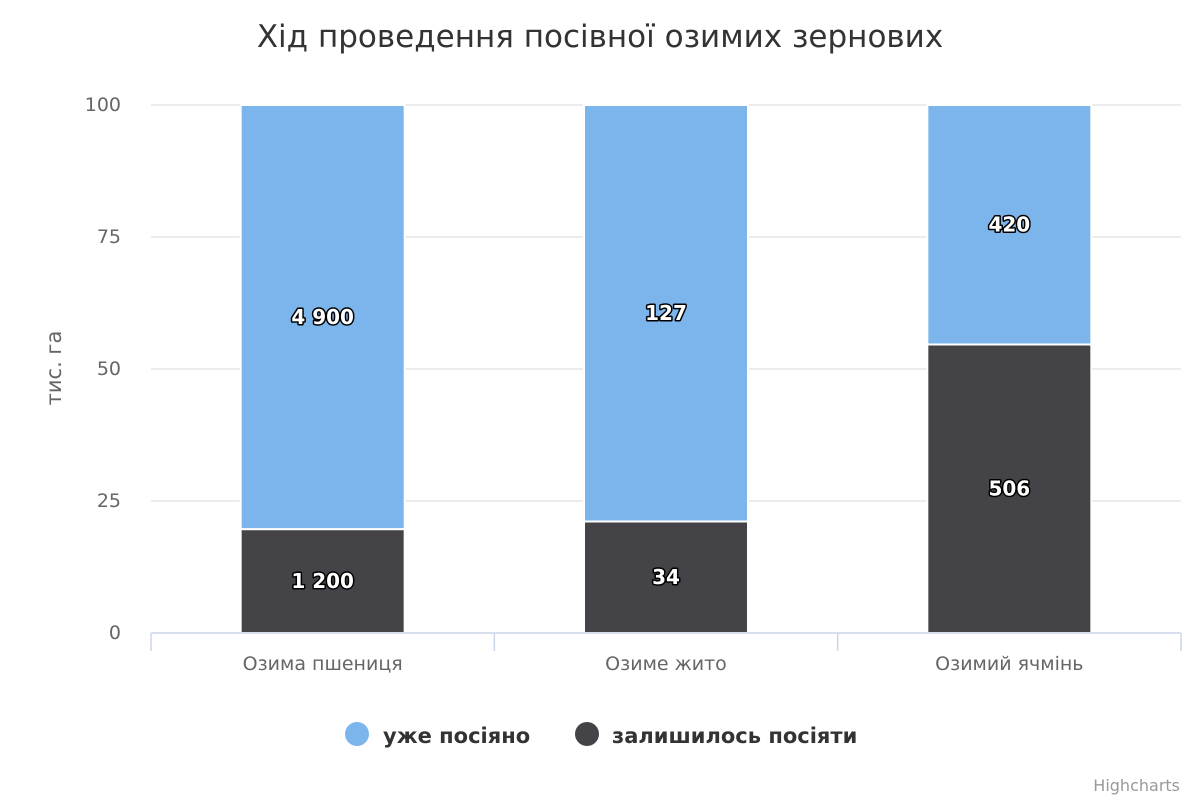  I want to click on x-tick-label: Озиме жито, so click(666, 664).